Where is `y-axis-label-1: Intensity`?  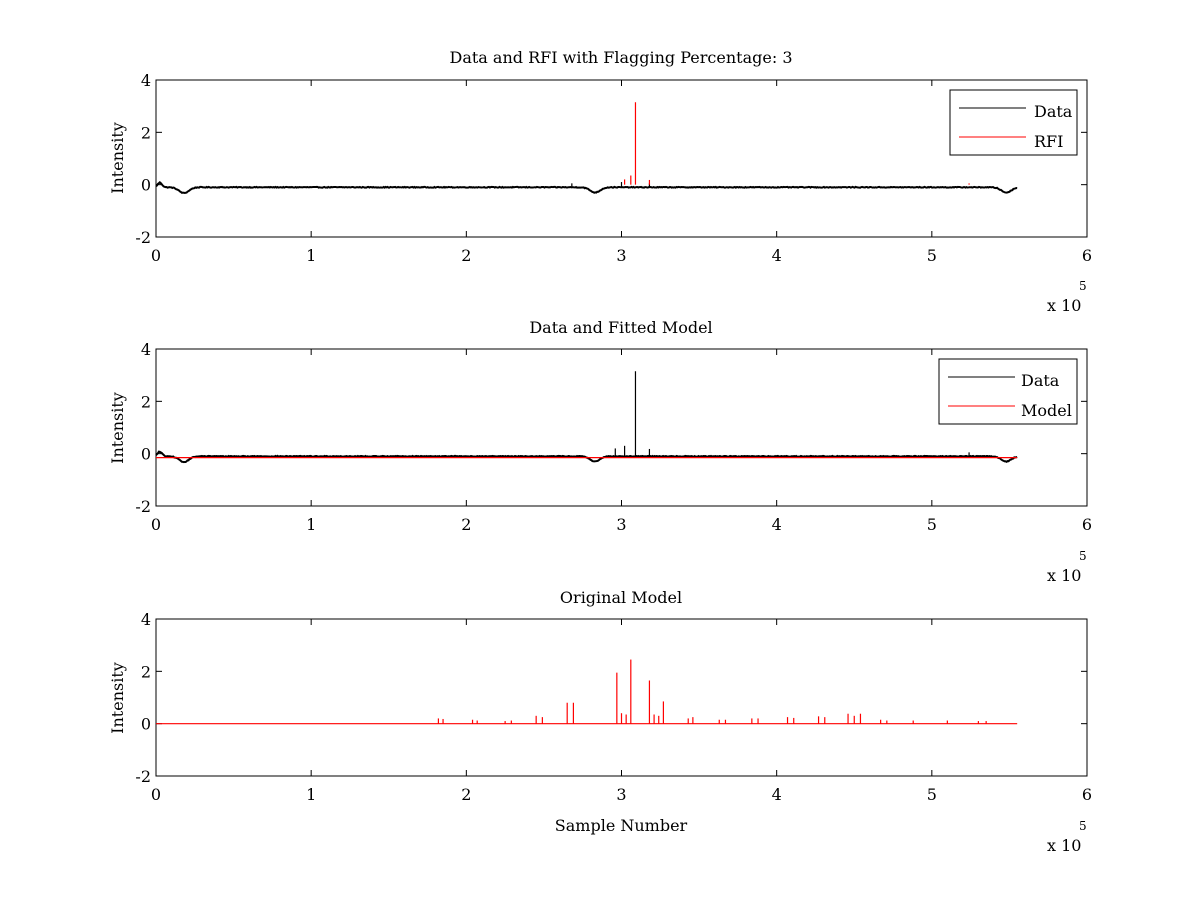
y-axis-label-1: Intensity is located at coordinates (117, 158).